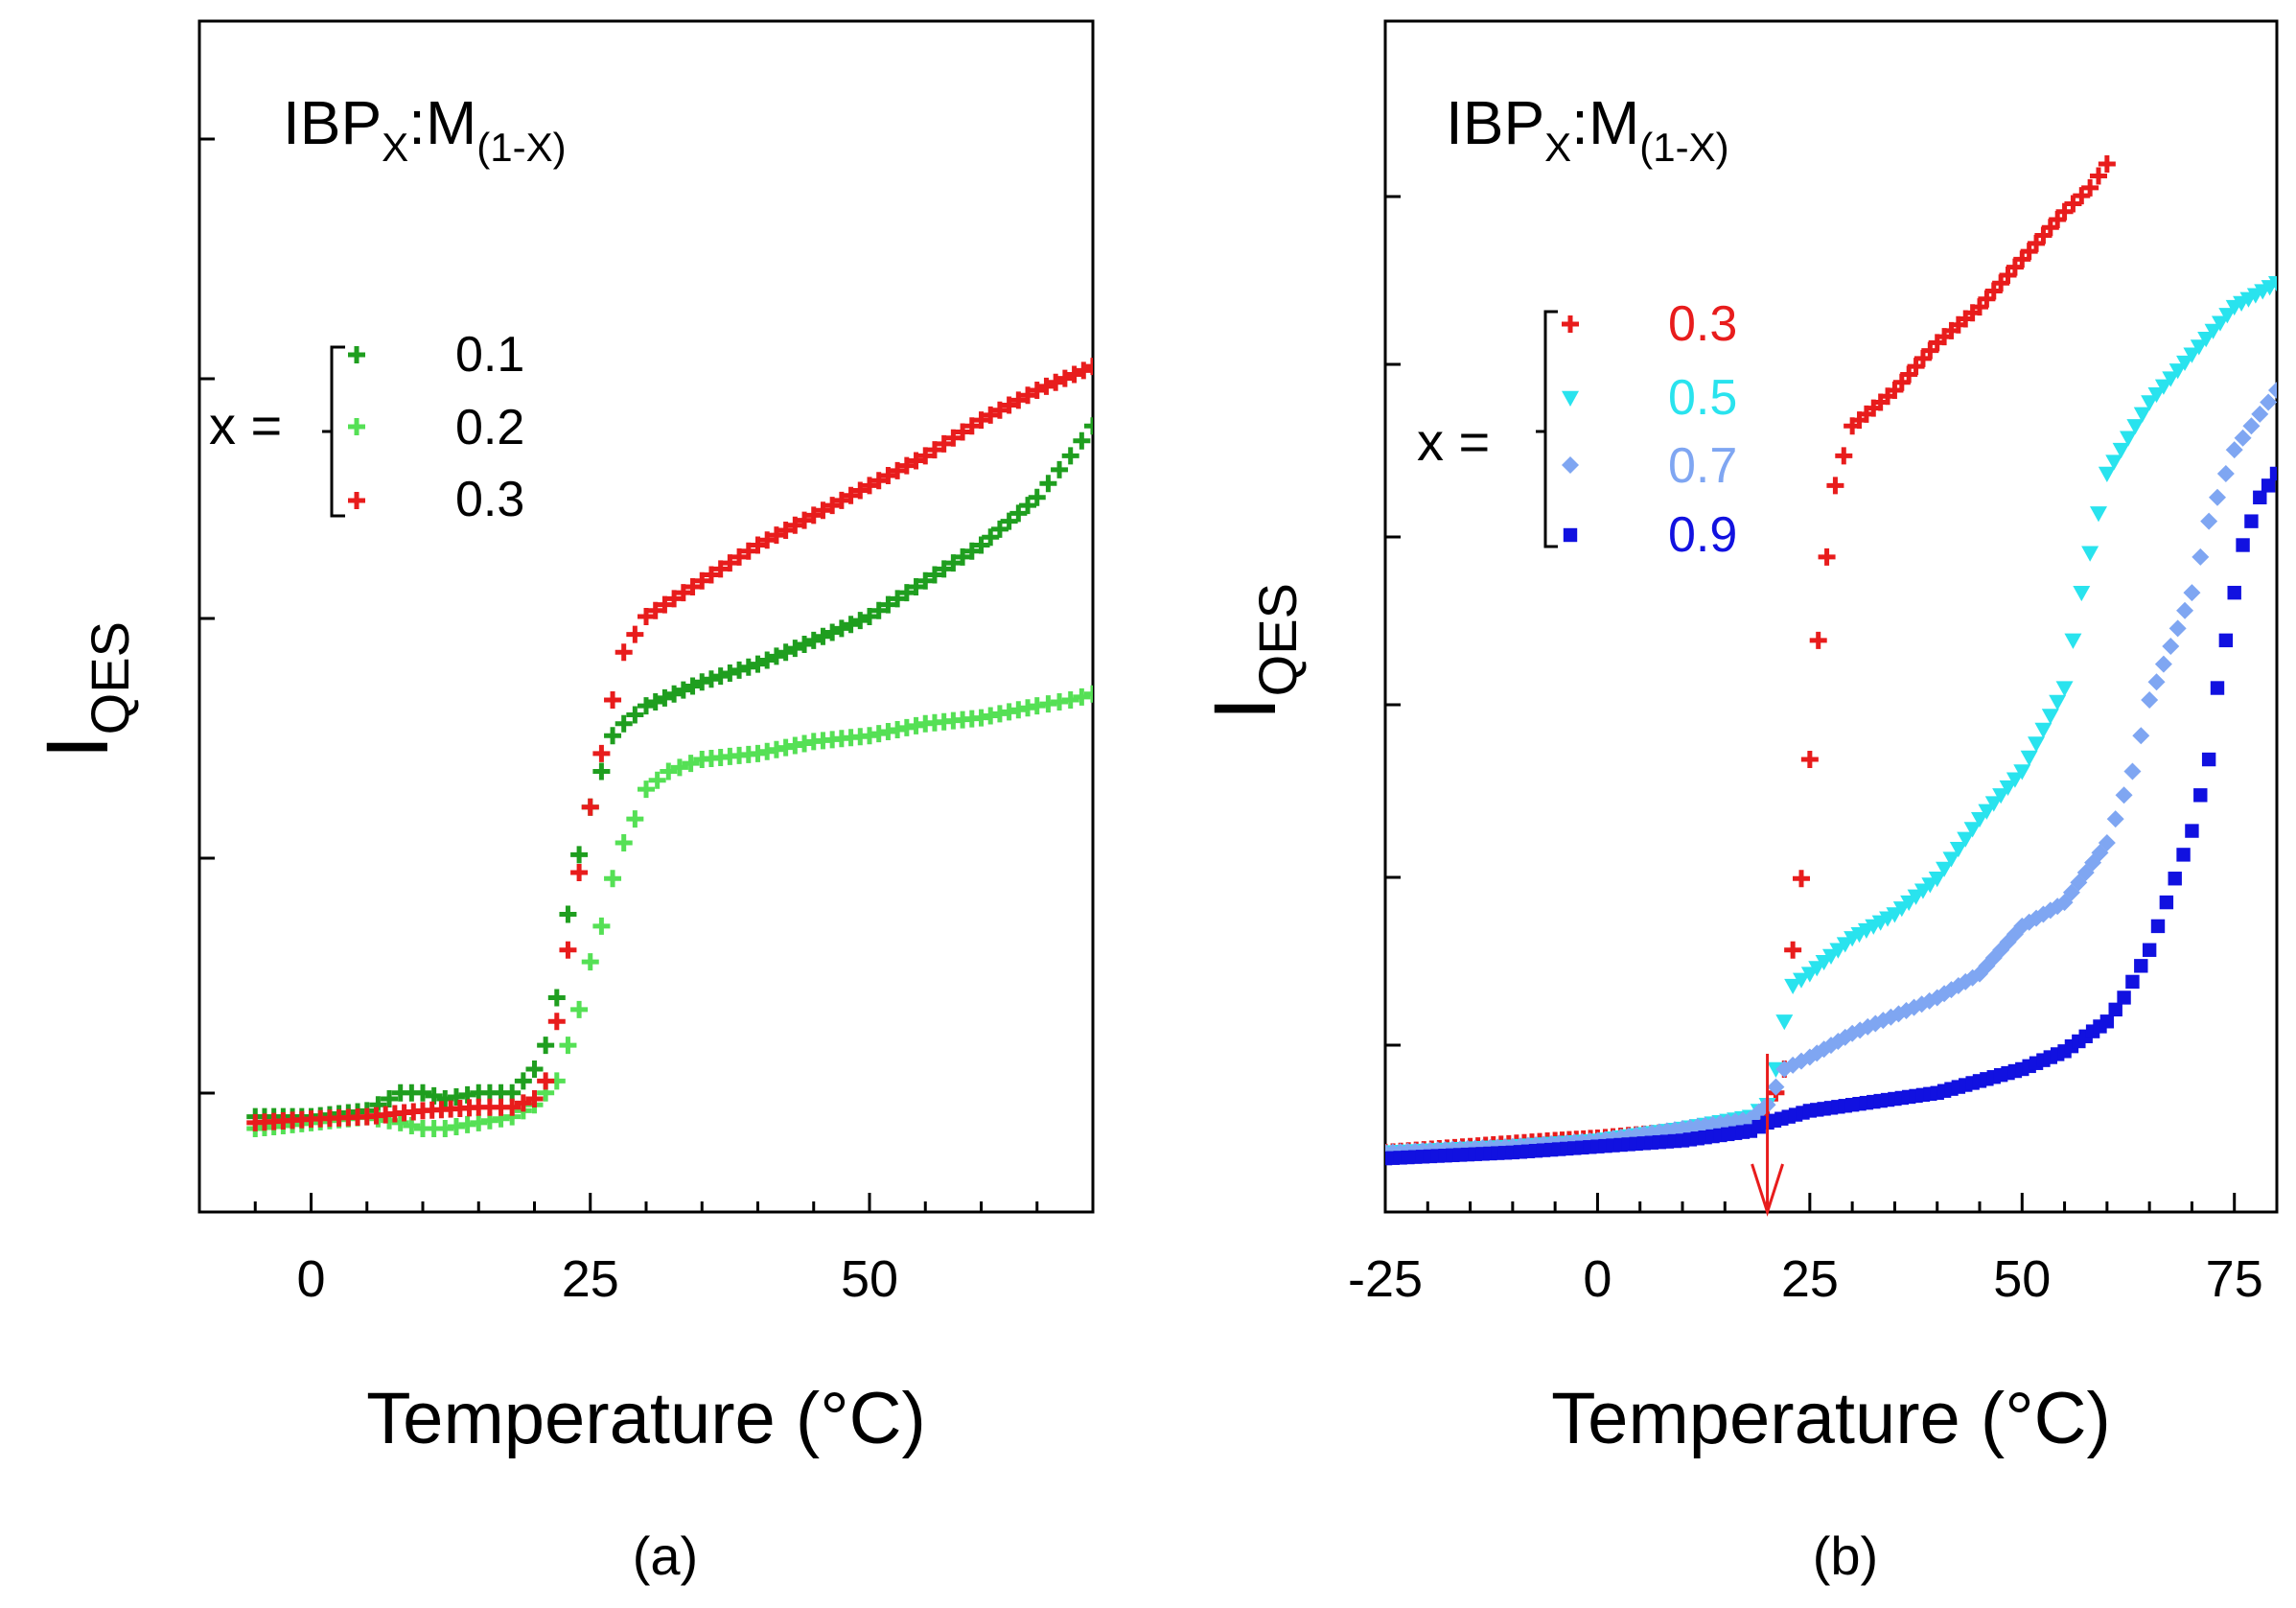  What do you see at coordinates (84, 690) in the screenshot?
I see `panel-a-y-axis-label: IQES` at bounding box center [84, 690].